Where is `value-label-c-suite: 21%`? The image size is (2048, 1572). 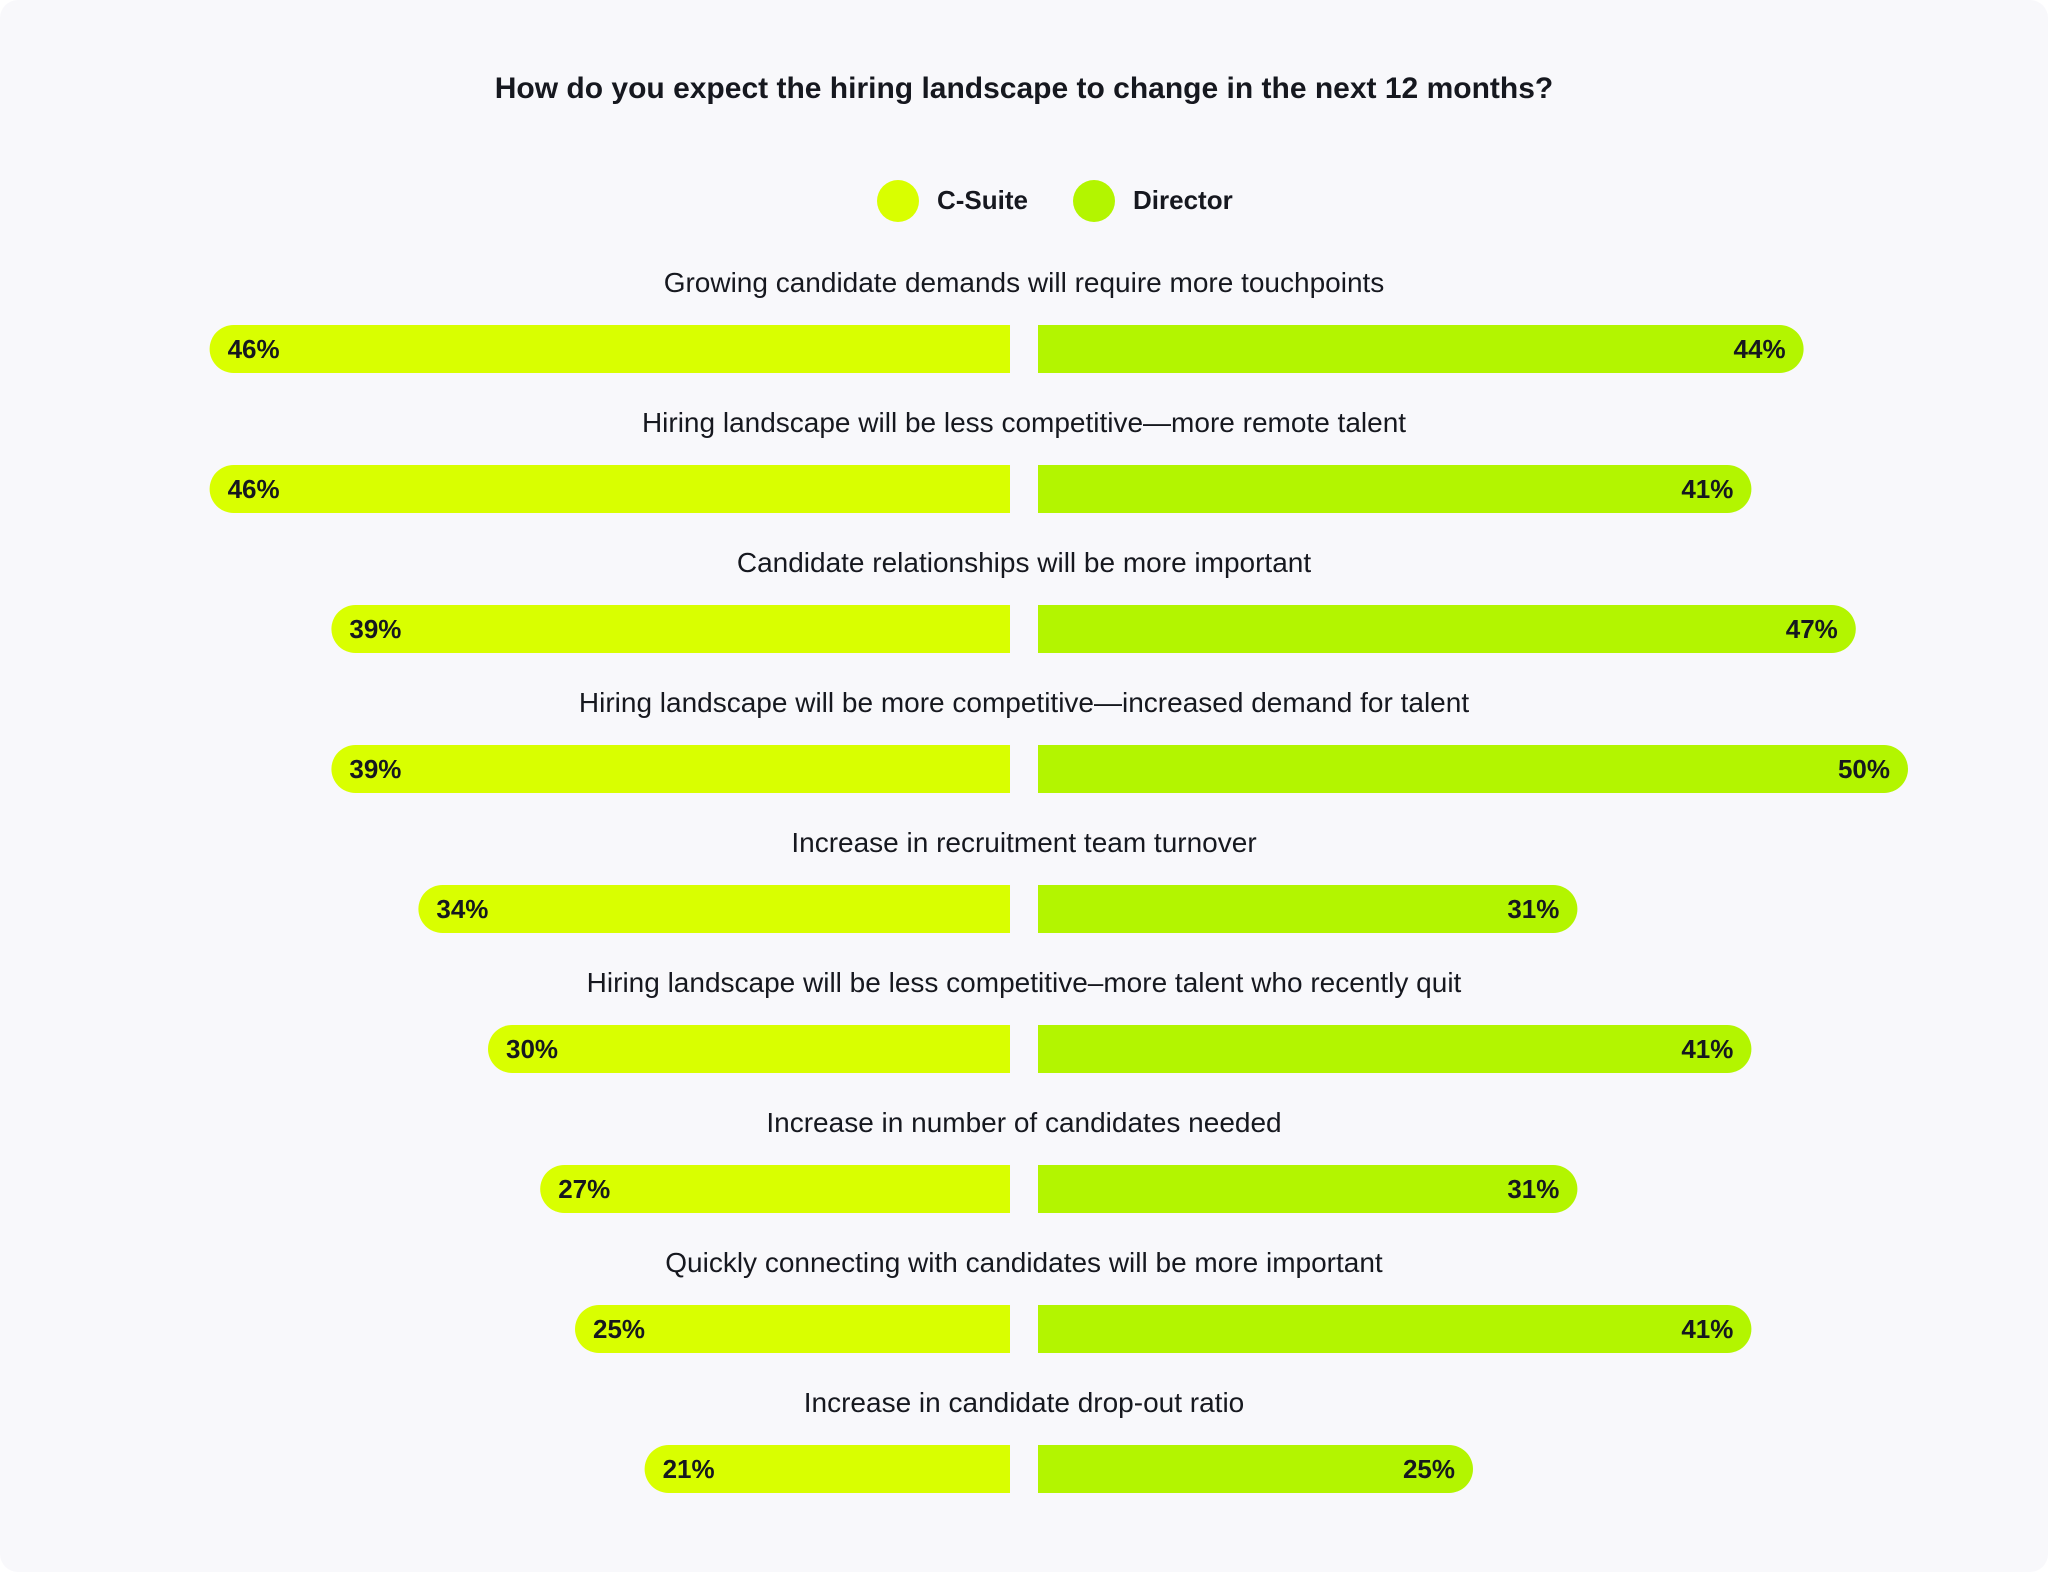 value-label-c-suite: 21% is located at coordinates (689, 1469).